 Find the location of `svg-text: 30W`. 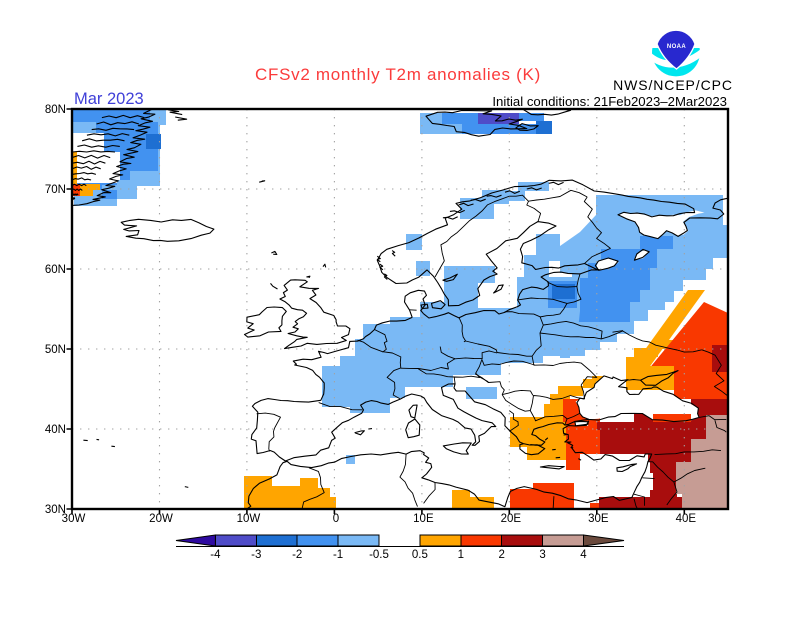

svg-text: 30W is located at coordinates (74, 519).